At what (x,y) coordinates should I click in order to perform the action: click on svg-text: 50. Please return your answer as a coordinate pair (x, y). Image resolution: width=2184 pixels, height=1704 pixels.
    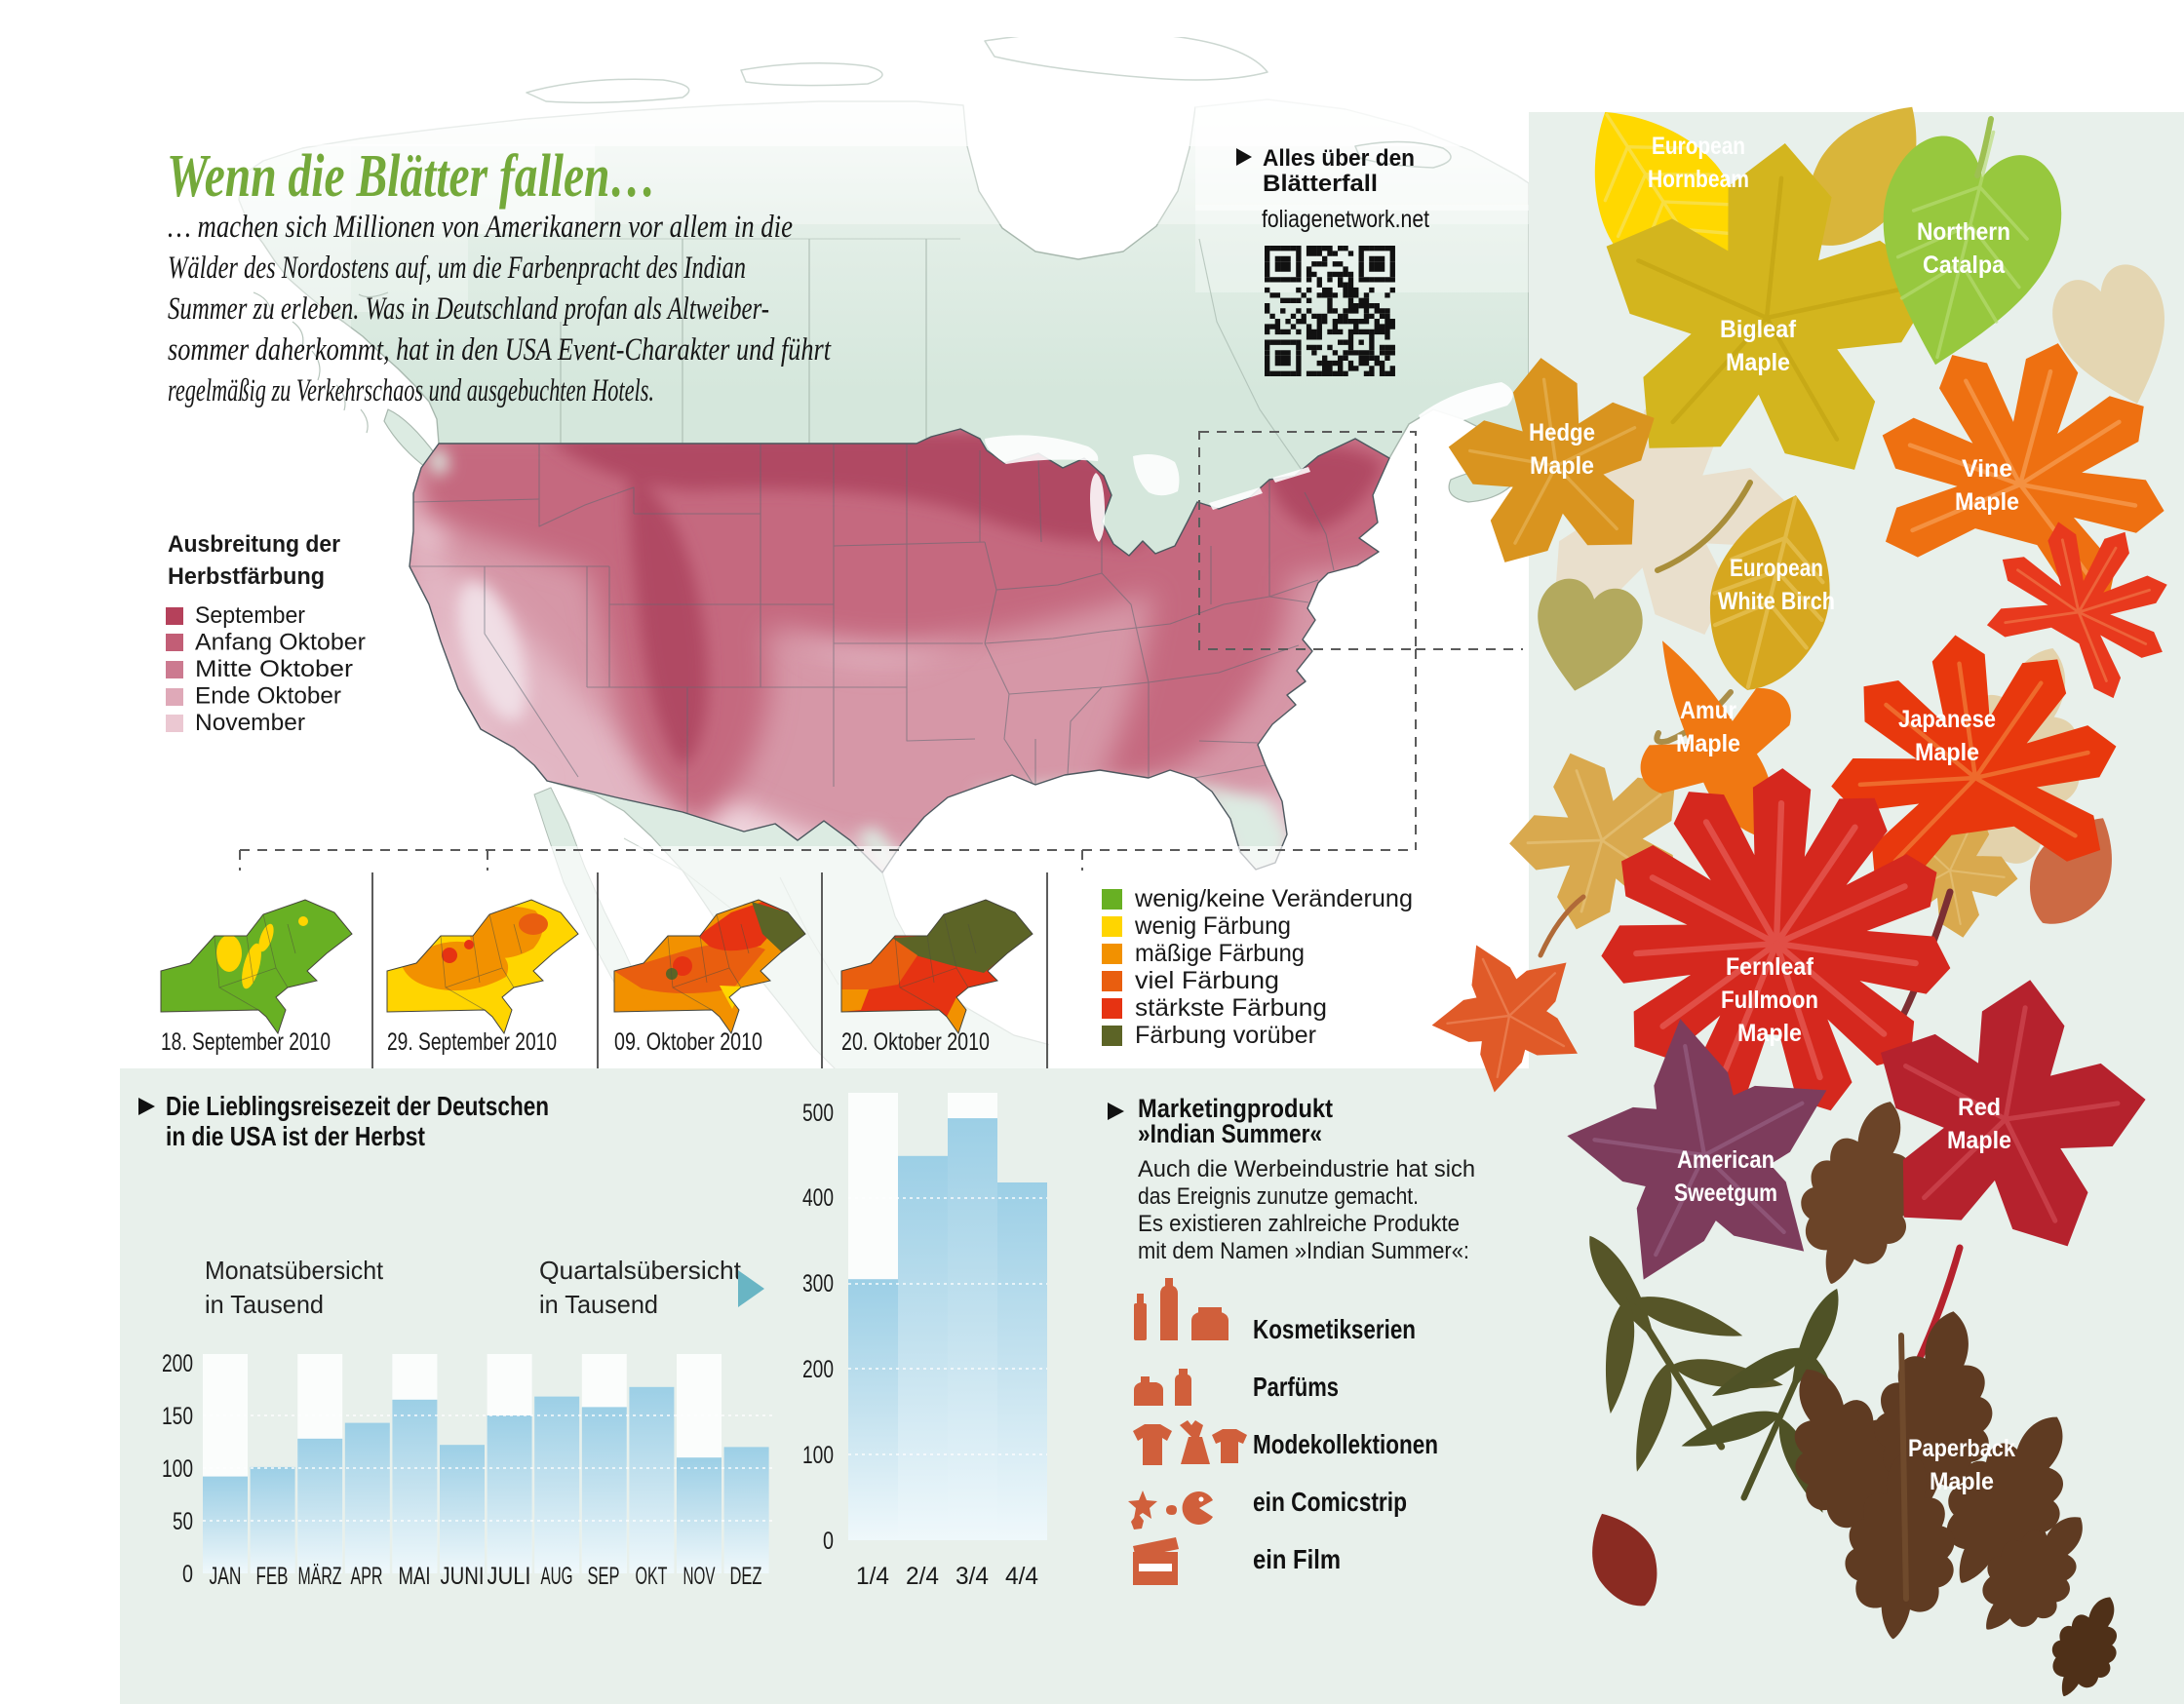
    Looking at the image, I should click on (183, 1521).